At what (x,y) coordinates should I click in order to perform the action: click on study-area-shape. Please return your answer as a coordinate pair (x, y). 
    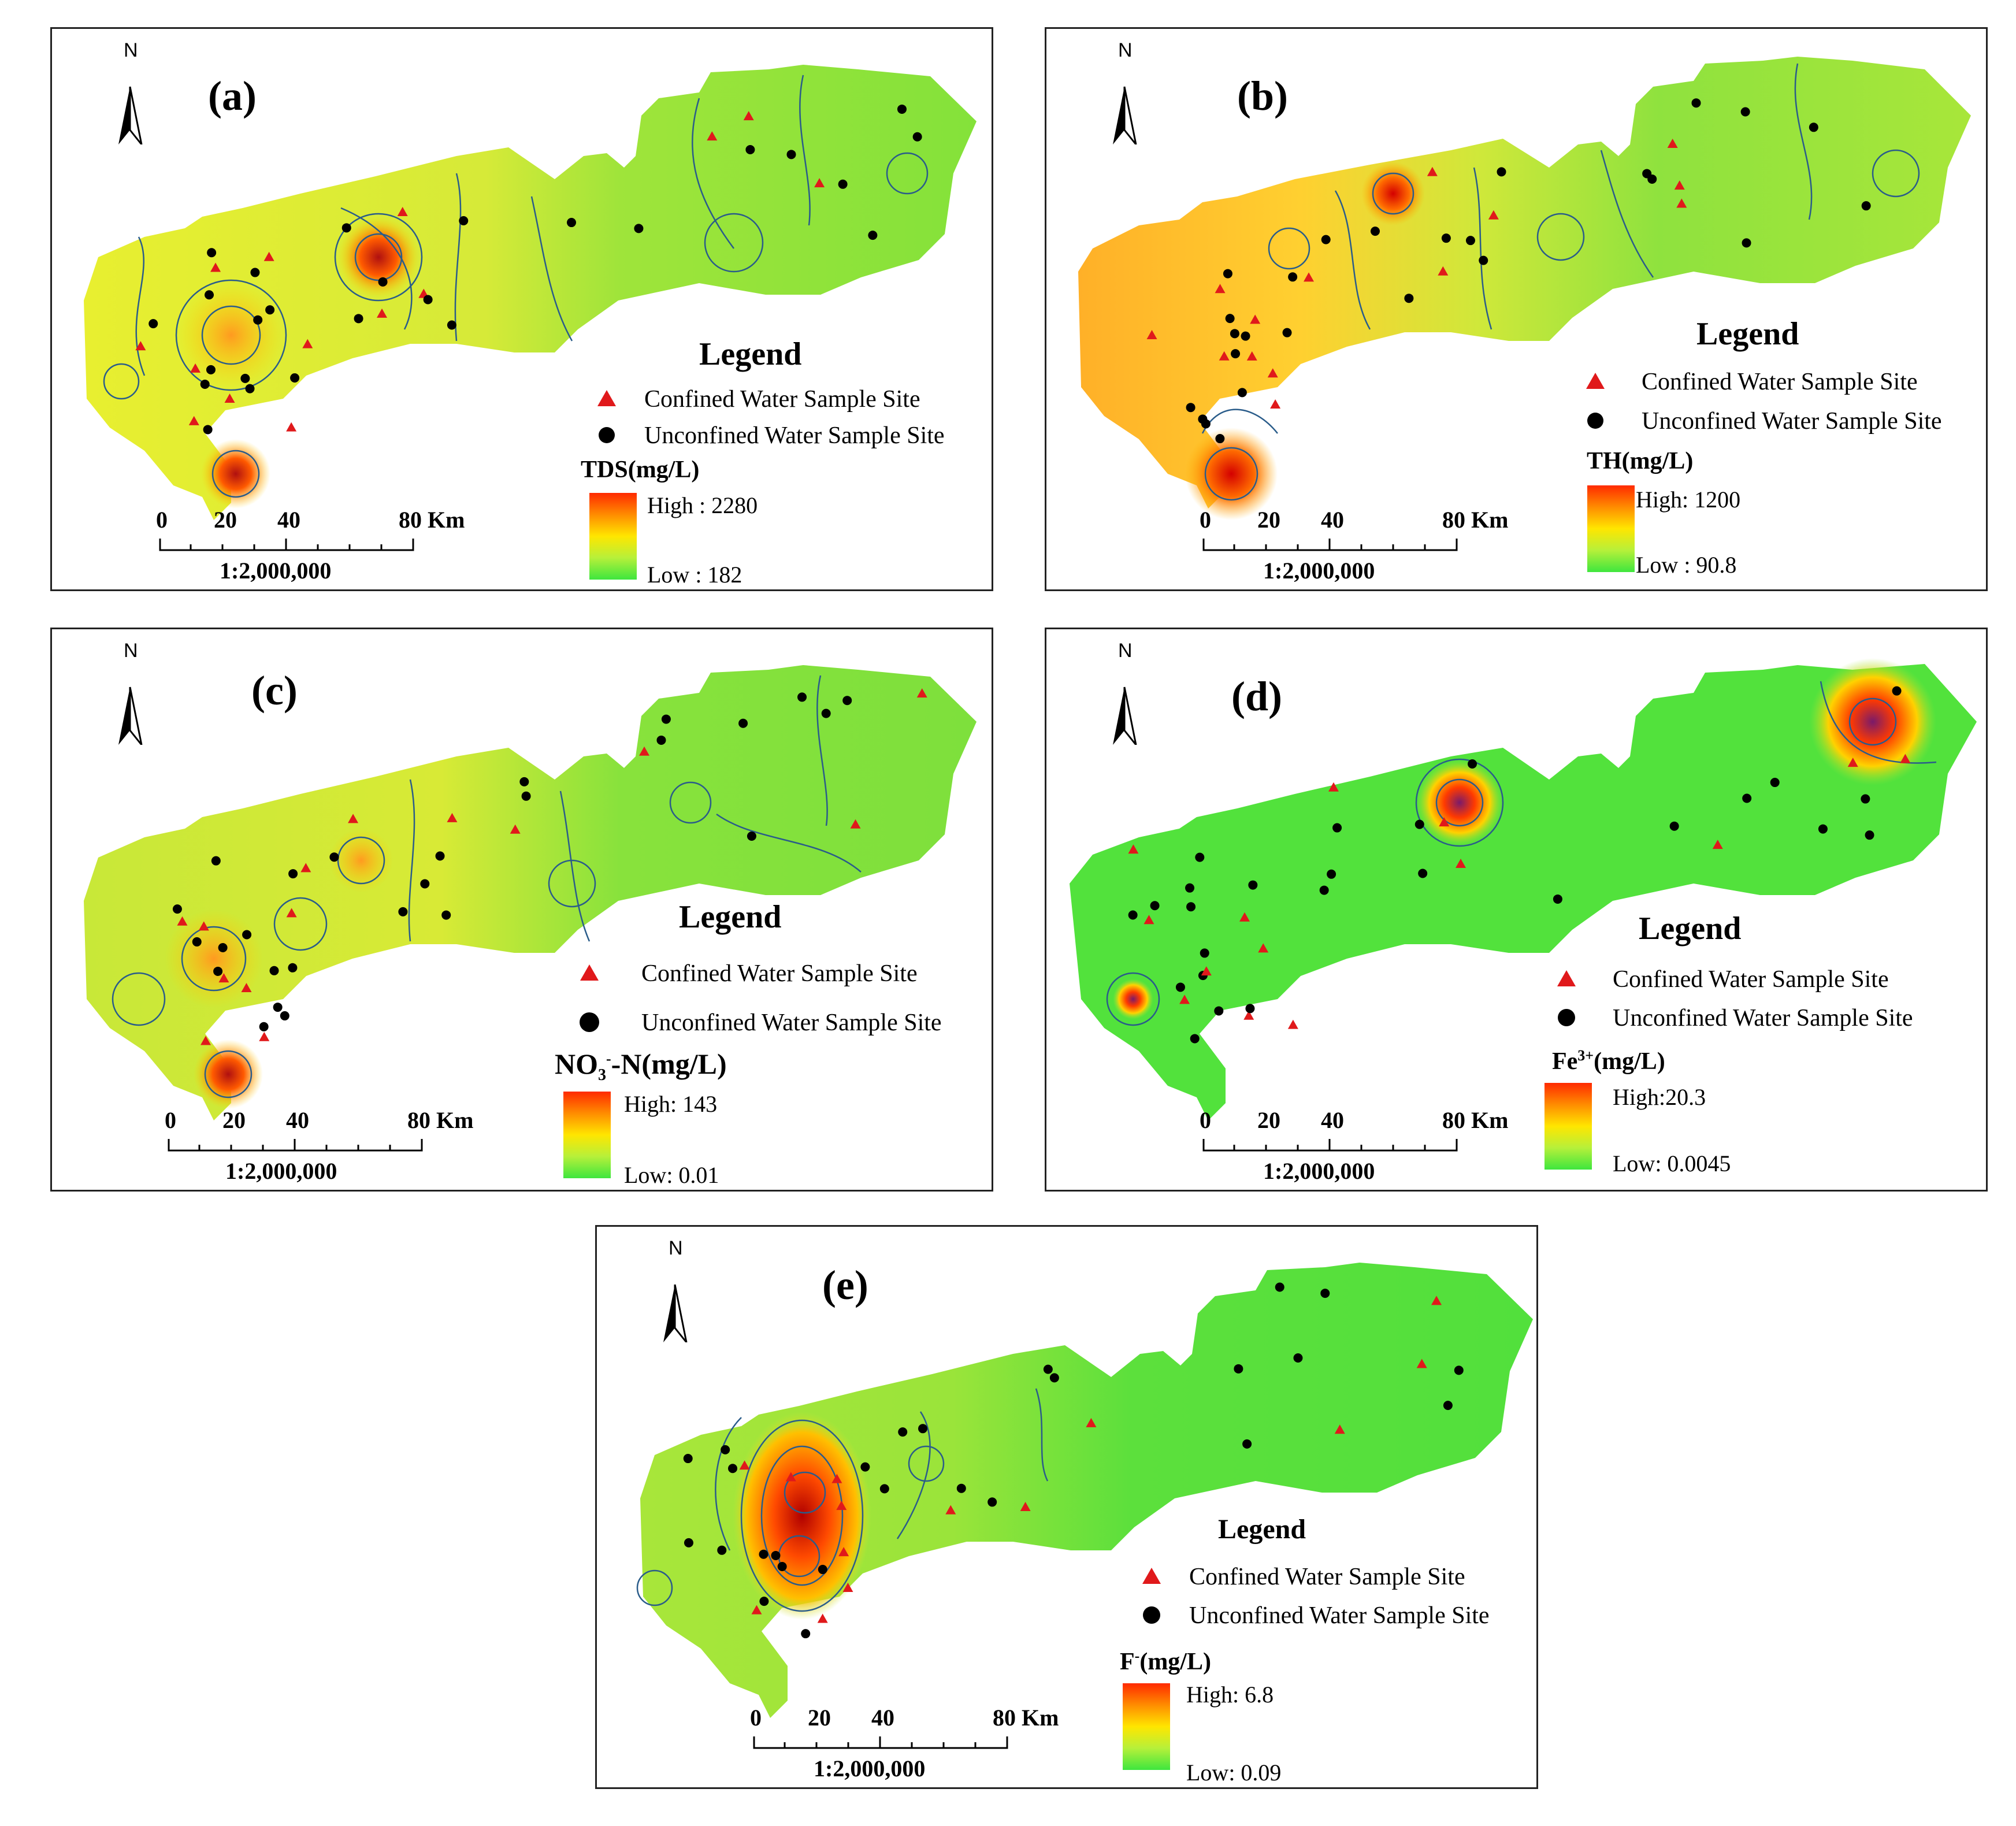
    Looking at the image, I should click on (1086, 1490).